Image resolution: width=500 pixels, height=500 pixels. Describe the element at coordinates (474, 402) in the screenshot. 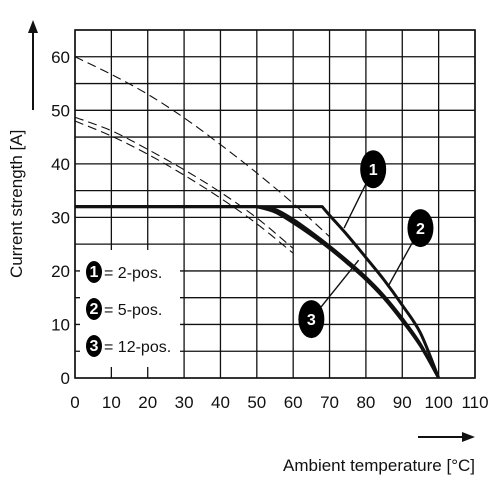

I see `x-tick-label: 110` at that location.